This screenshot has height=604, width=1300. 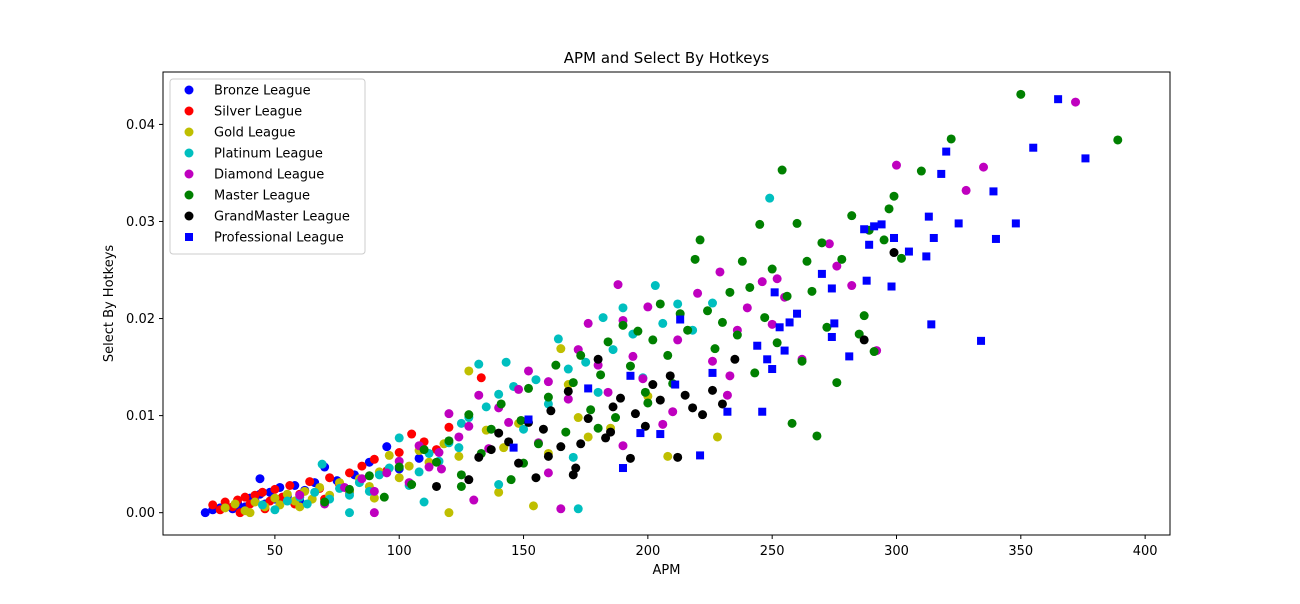 What do you see at coordinates (258, 112) in the screenshot?
I see `legend-label-silver-league: Silver League` at bounding box center [258, 112].